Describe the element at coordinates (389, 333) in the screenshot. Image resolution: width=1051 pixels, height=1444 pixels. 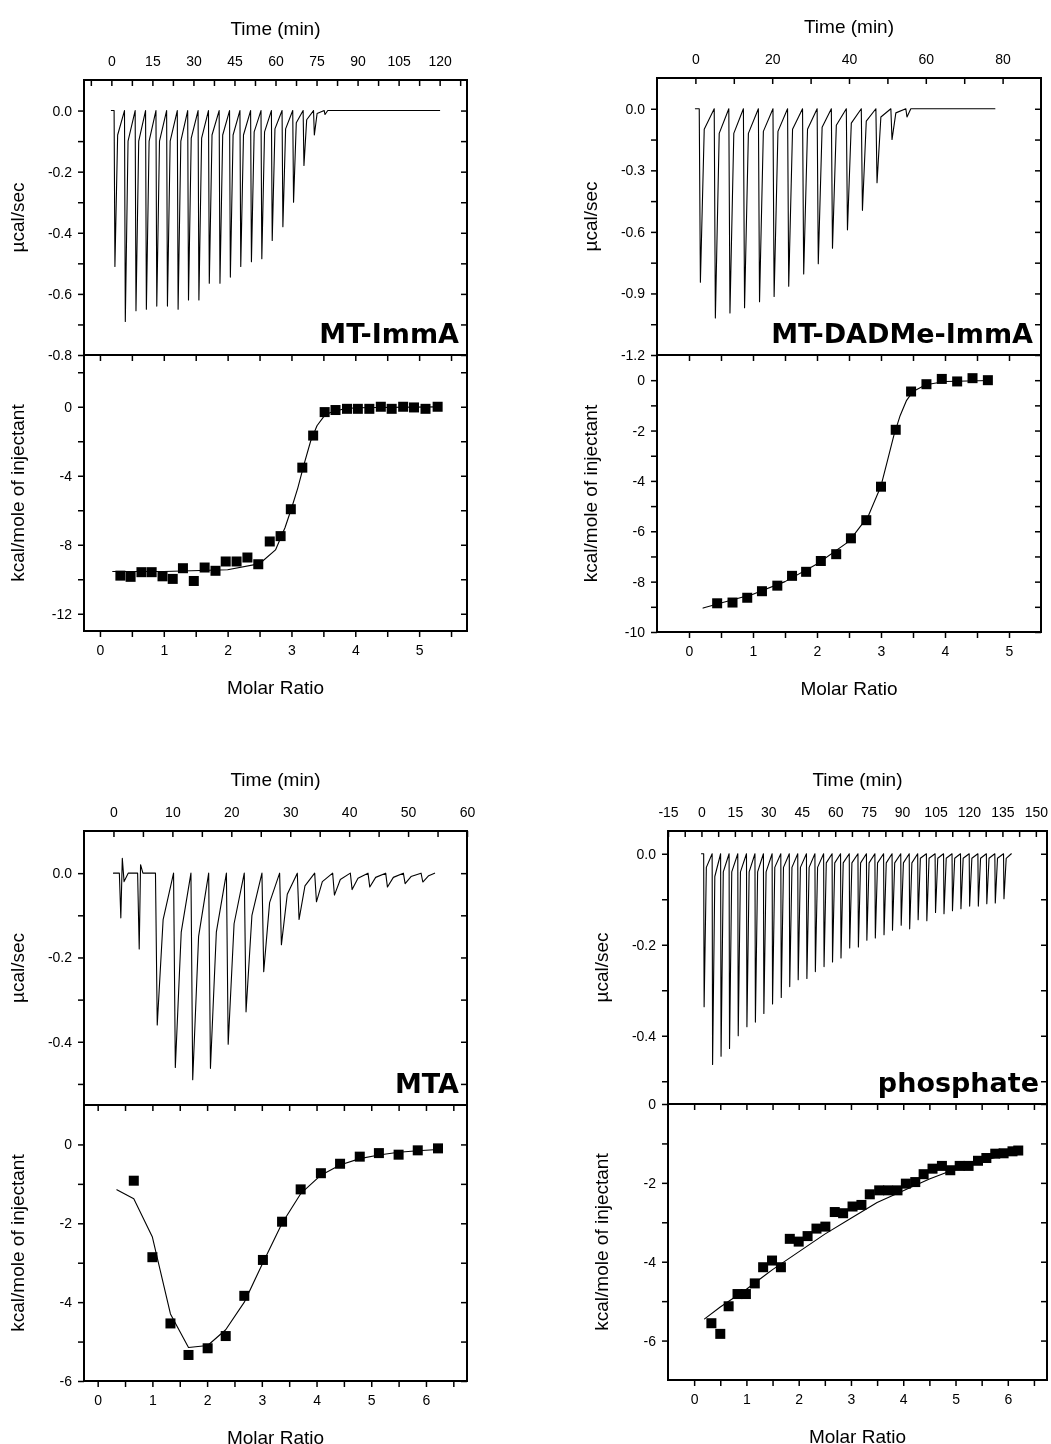
I see `annotation: MT-ImmA` at that location.